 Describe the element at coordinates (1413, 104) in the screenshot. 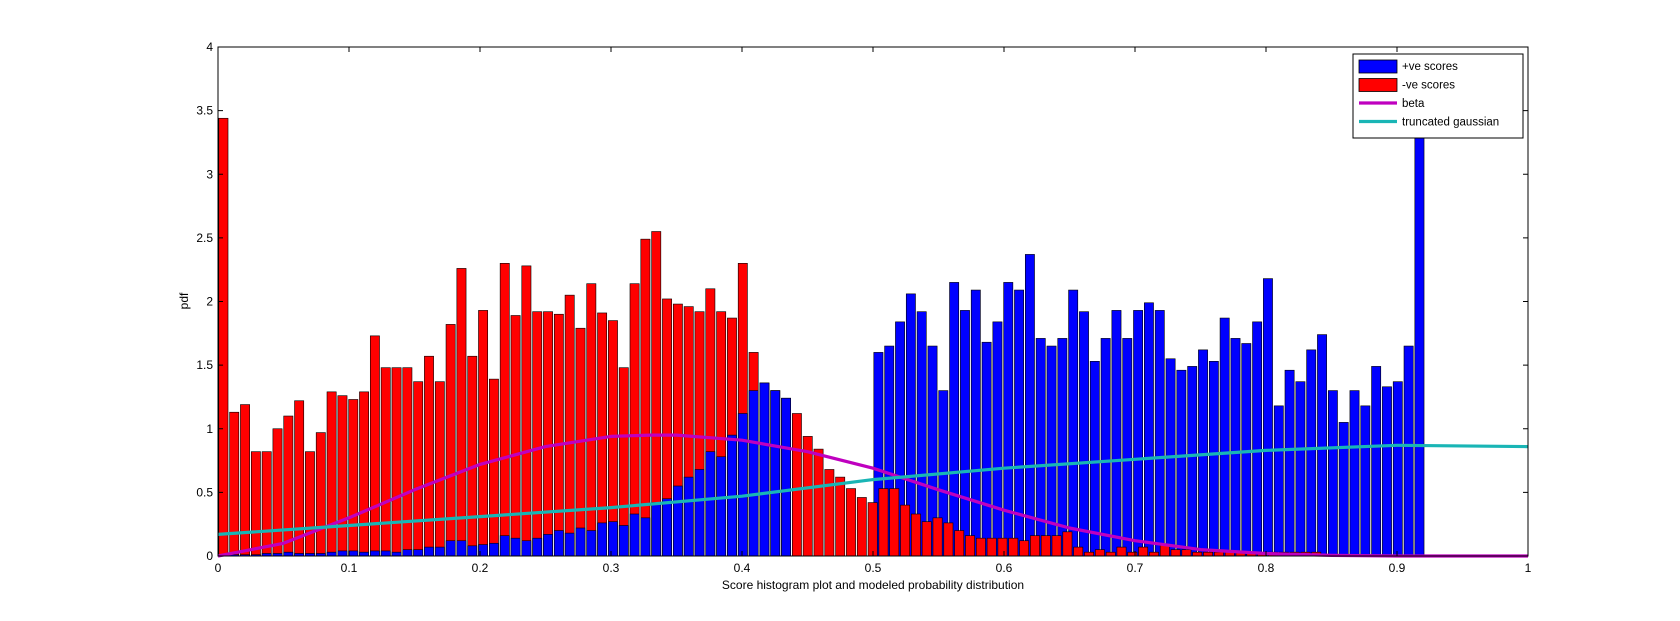

I see `legend-label-2: beta` at that location.